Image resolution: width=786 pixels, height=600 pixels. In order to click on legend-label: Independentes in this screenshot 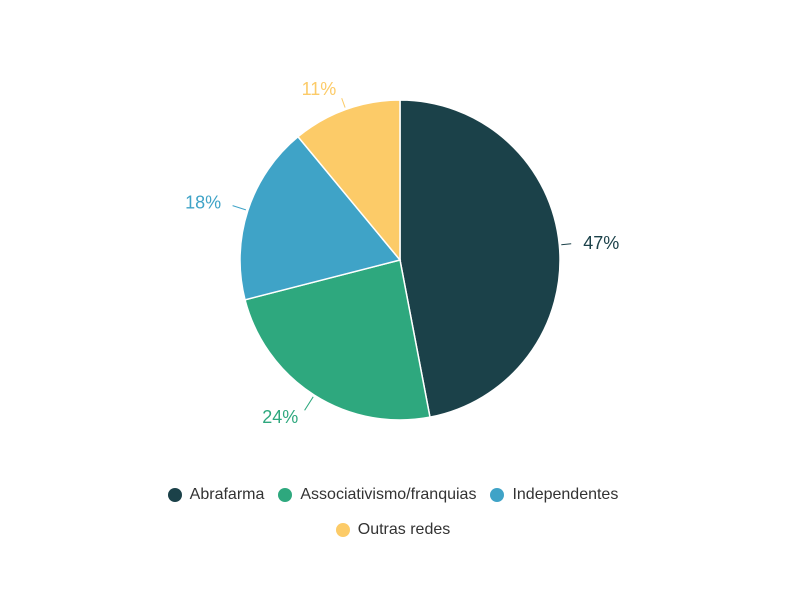, I will do `click(565, 494)`.